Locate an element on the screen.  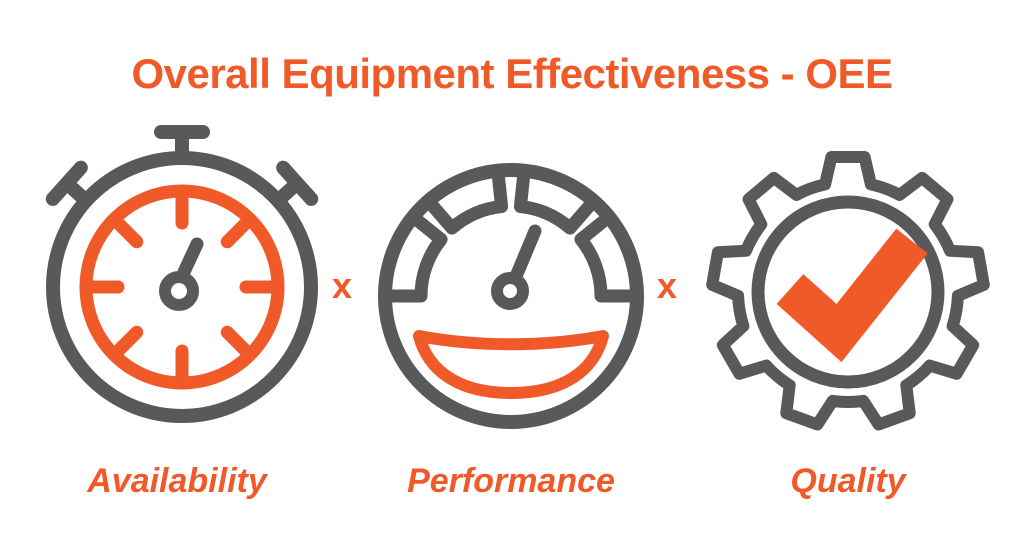
speedometer-icon is located at coordinates (511, 296).